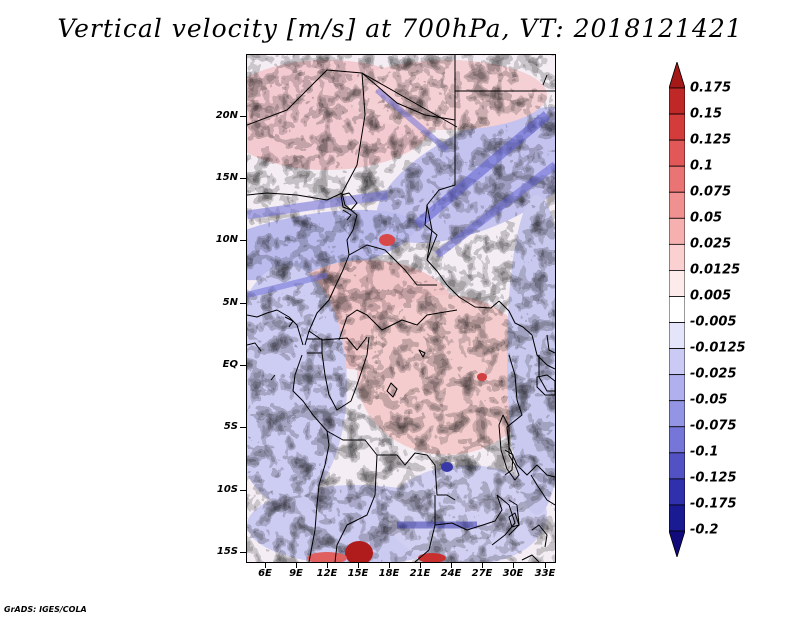 This screenshot has height=618, width=800. I want to click on lon-tick-label: 30E, so click(513, 573).